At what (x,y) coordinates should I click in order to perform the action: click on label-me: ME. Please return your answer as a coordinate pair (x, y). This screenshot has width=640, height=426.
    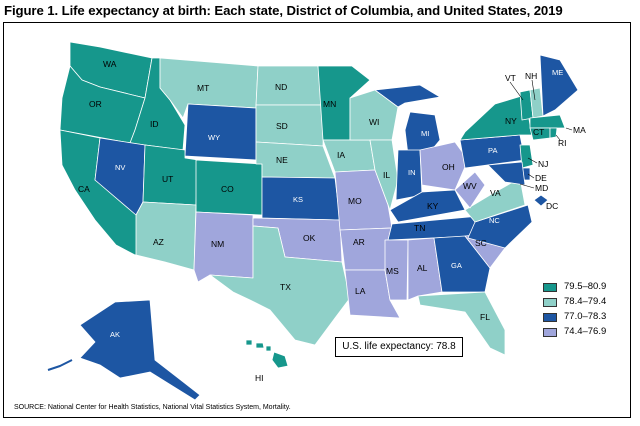
    Looking at the image, I should click on (557, 72).